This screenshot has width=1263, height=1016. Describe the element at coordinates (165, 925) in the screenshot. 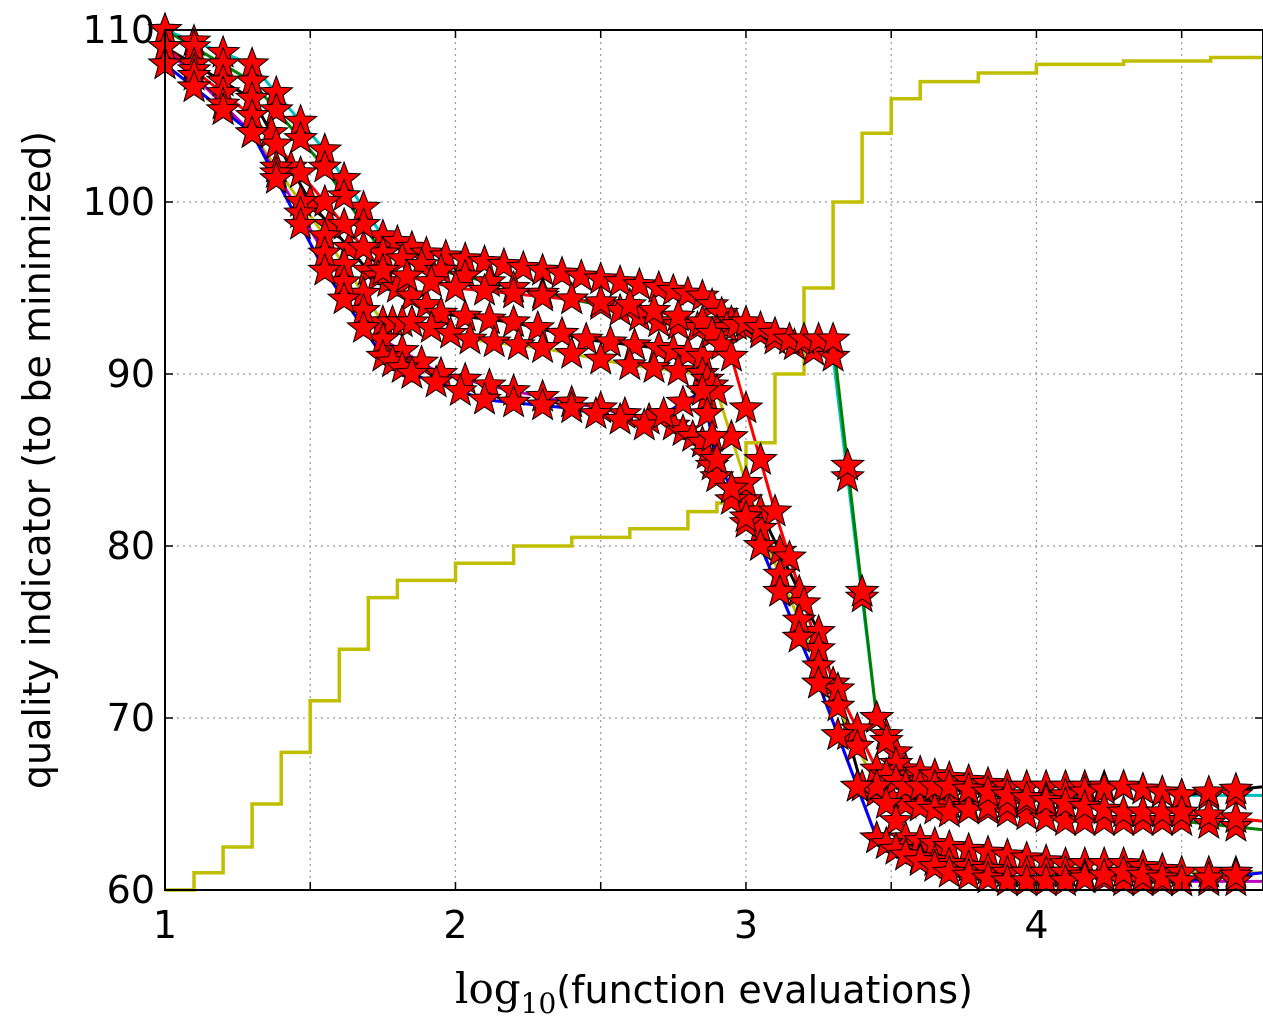

I see `x-tick-label: 1` at that location.